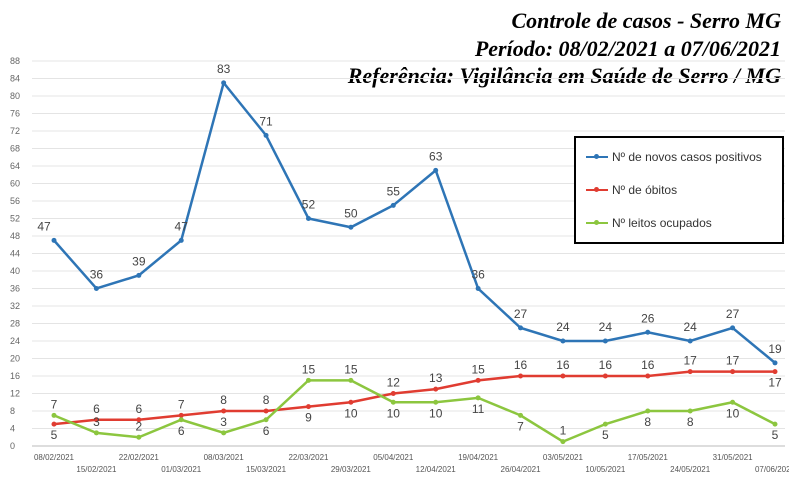 The width and height of the screenshot is (789, 482). Describe the element at coordinates (15, 61) in the screenshot. I see `y-tick-label: 88` at that location.